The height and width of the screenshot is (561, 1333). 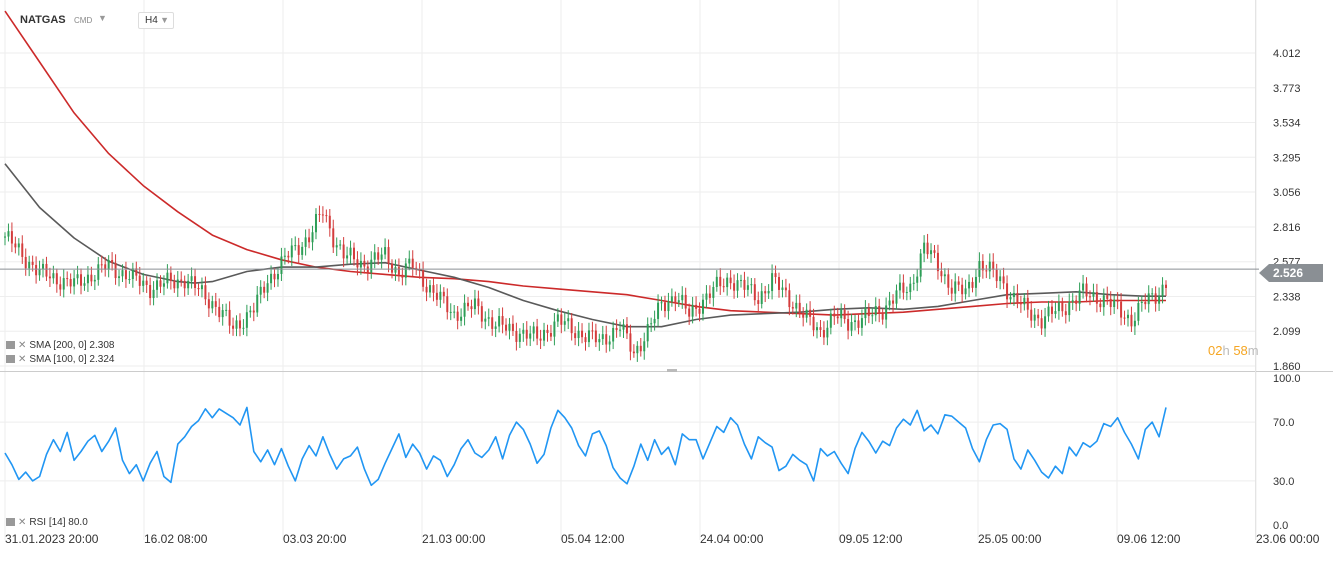 I want to click on chevron-down-icon: ▼, so click(x=164, y=20).